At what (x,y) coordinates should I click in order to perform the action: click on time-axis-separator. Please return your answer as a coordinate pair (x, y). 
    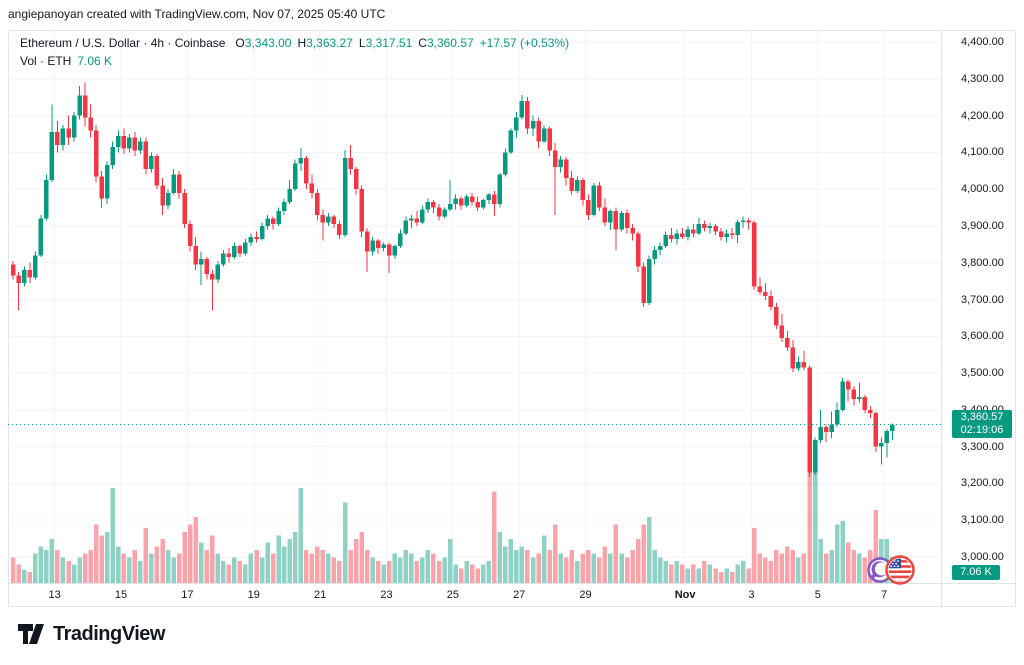
    Looking at the image, I should click on (512, 583).